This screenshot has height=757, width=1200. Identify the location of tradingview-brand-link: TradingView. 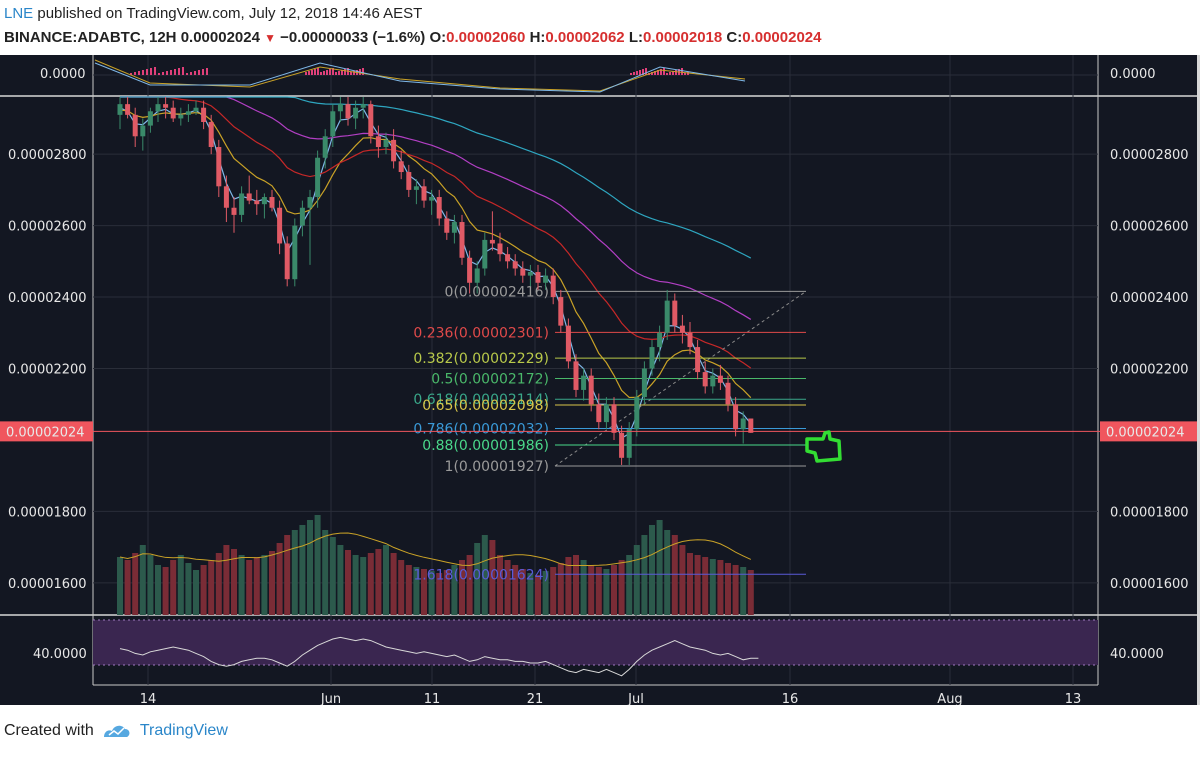
(183, 730).